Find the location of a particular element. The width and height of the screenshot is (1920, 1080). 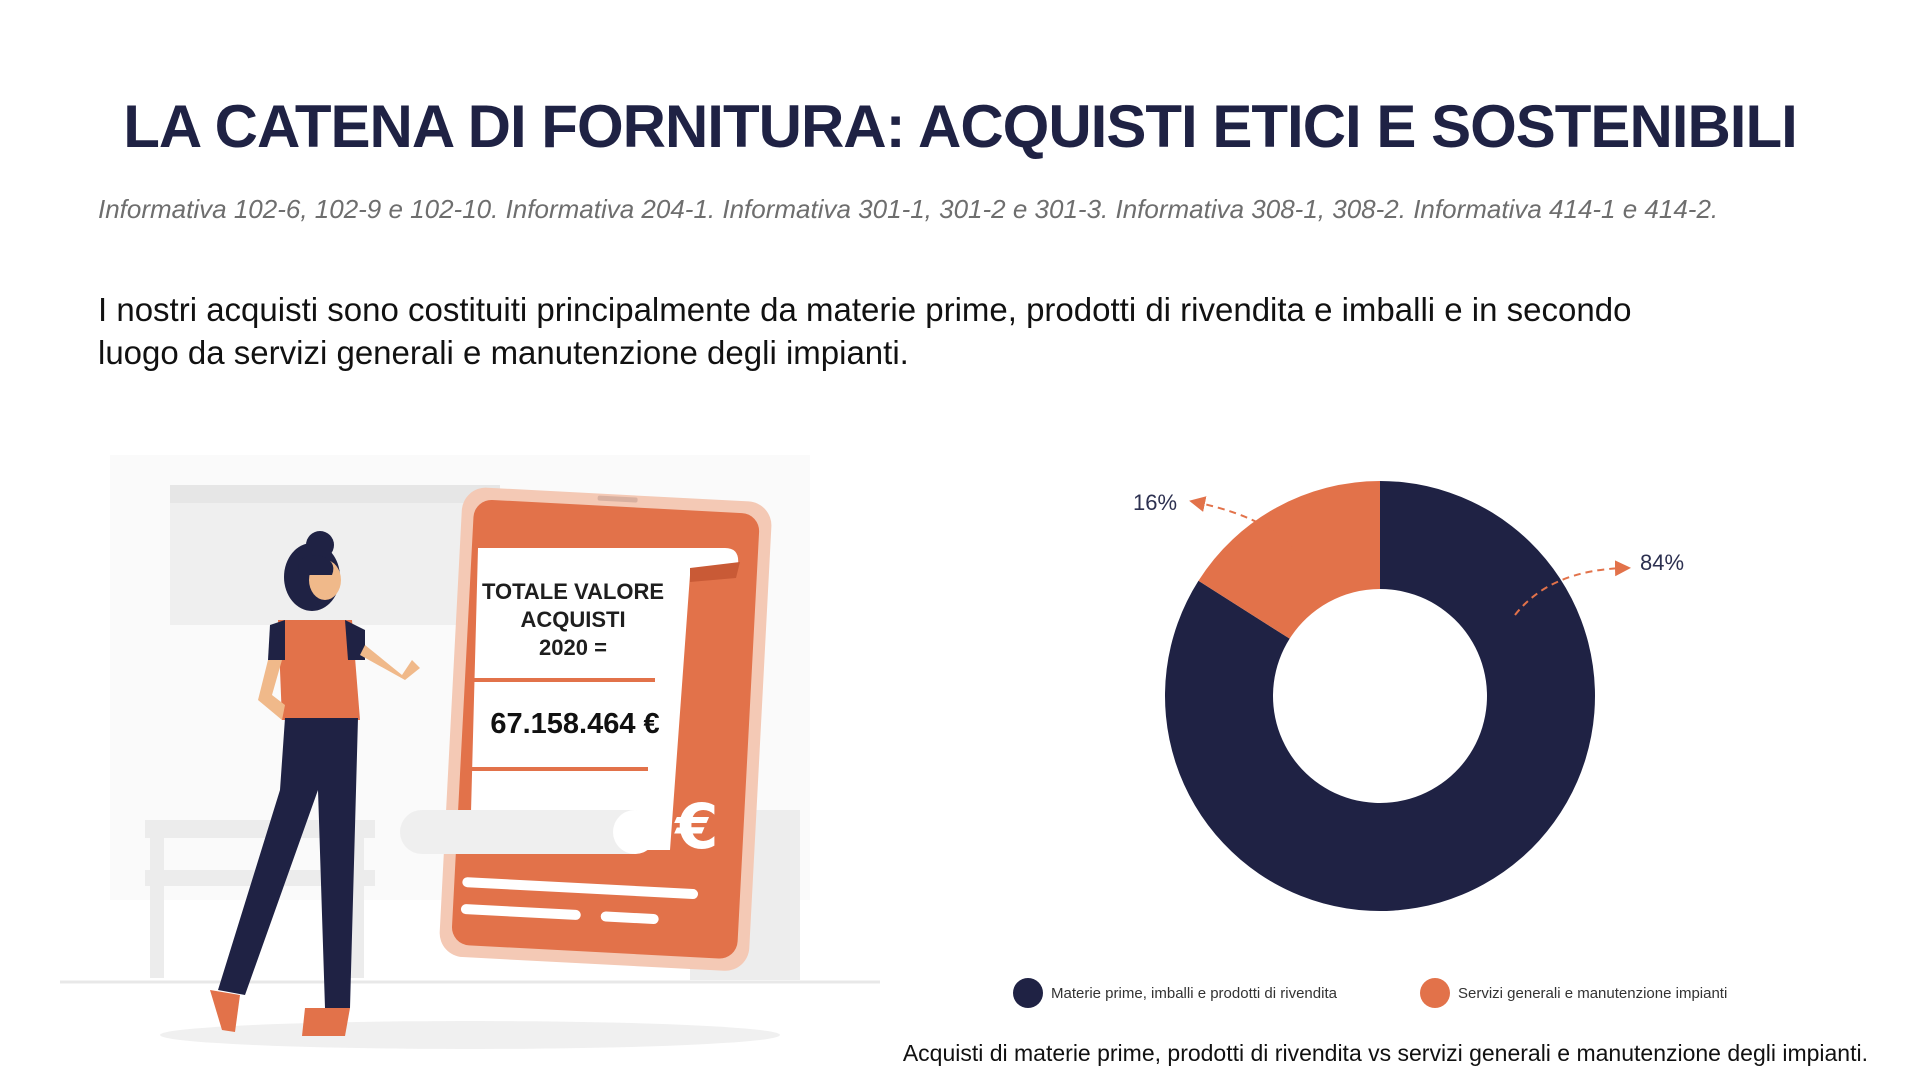

device-speaker is located at coordinates (617, 499).